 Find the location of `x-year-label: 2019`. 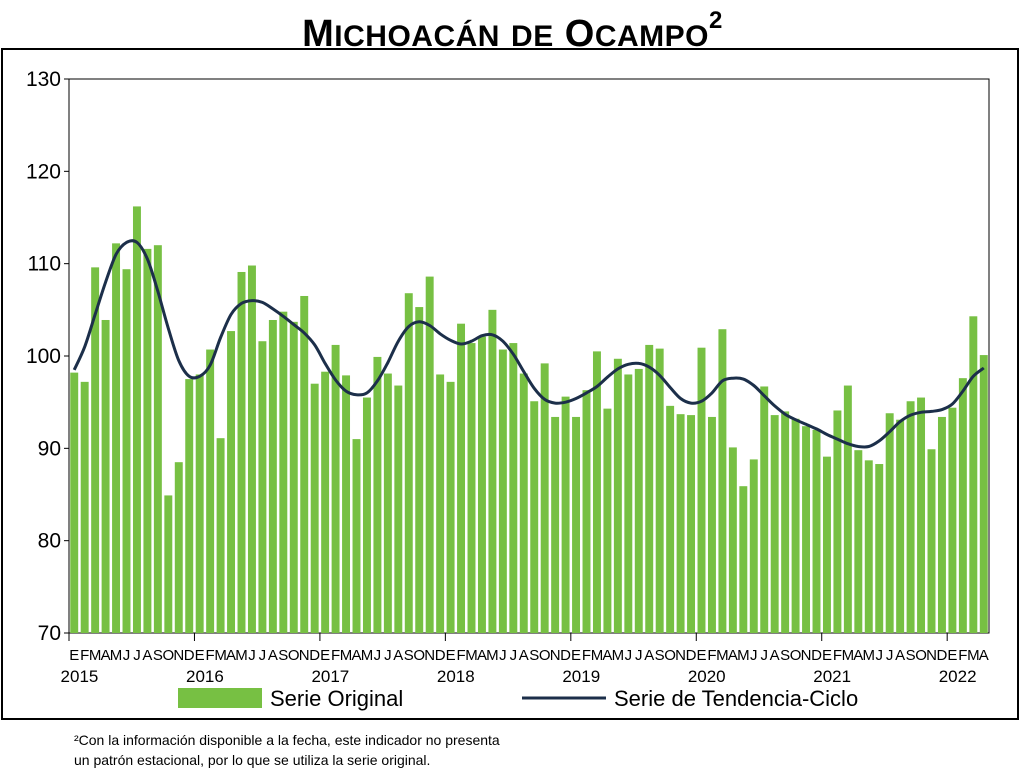

x-year-label: 2019 is located at coordinates (581, 676).